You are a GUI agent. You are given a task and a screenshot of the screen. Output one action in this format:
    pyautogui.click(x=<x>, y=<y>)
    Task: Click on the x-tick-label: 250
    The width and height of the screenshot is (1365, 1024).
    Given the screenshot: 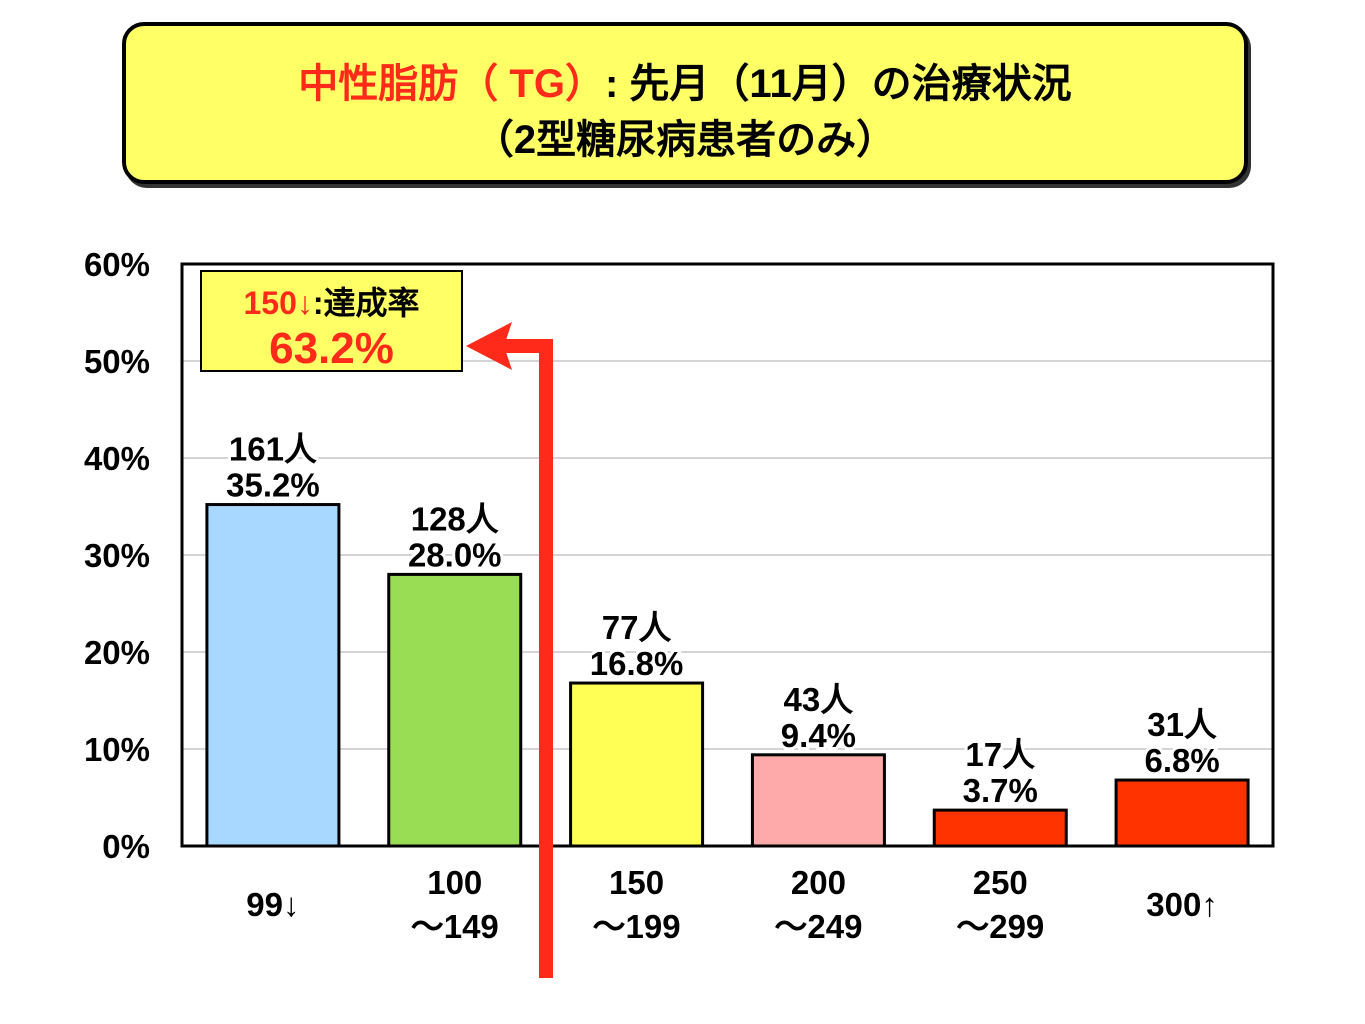 What is the action you would take?
    pyautogui.click(x=1000, y=882)
    